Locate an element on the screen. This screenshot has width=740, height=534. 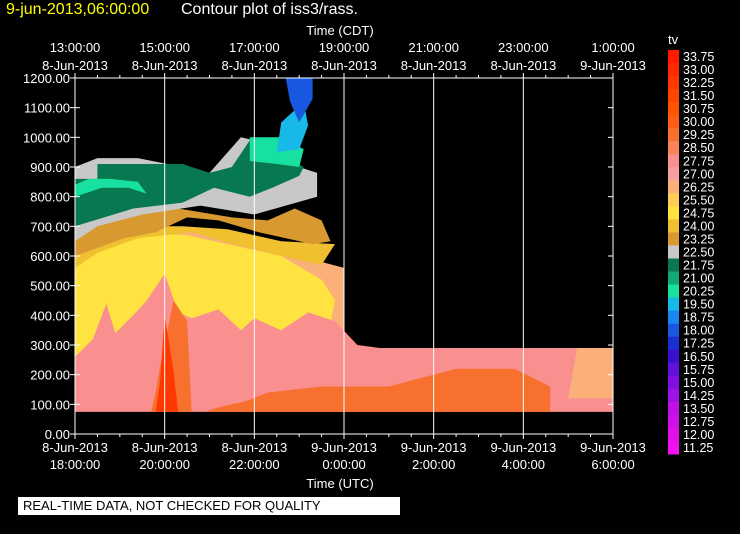
top-tick-label-time: 1:00:00 is located at coordinates (612, 47).